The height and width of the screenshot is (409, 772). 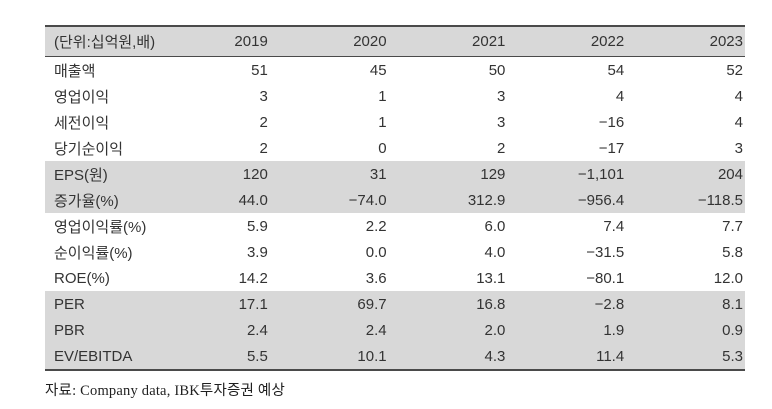 What do you see at coordinates (75, 71) in the screenshot?
I see `row-label: 매출액` at bounding box center [75, 71].